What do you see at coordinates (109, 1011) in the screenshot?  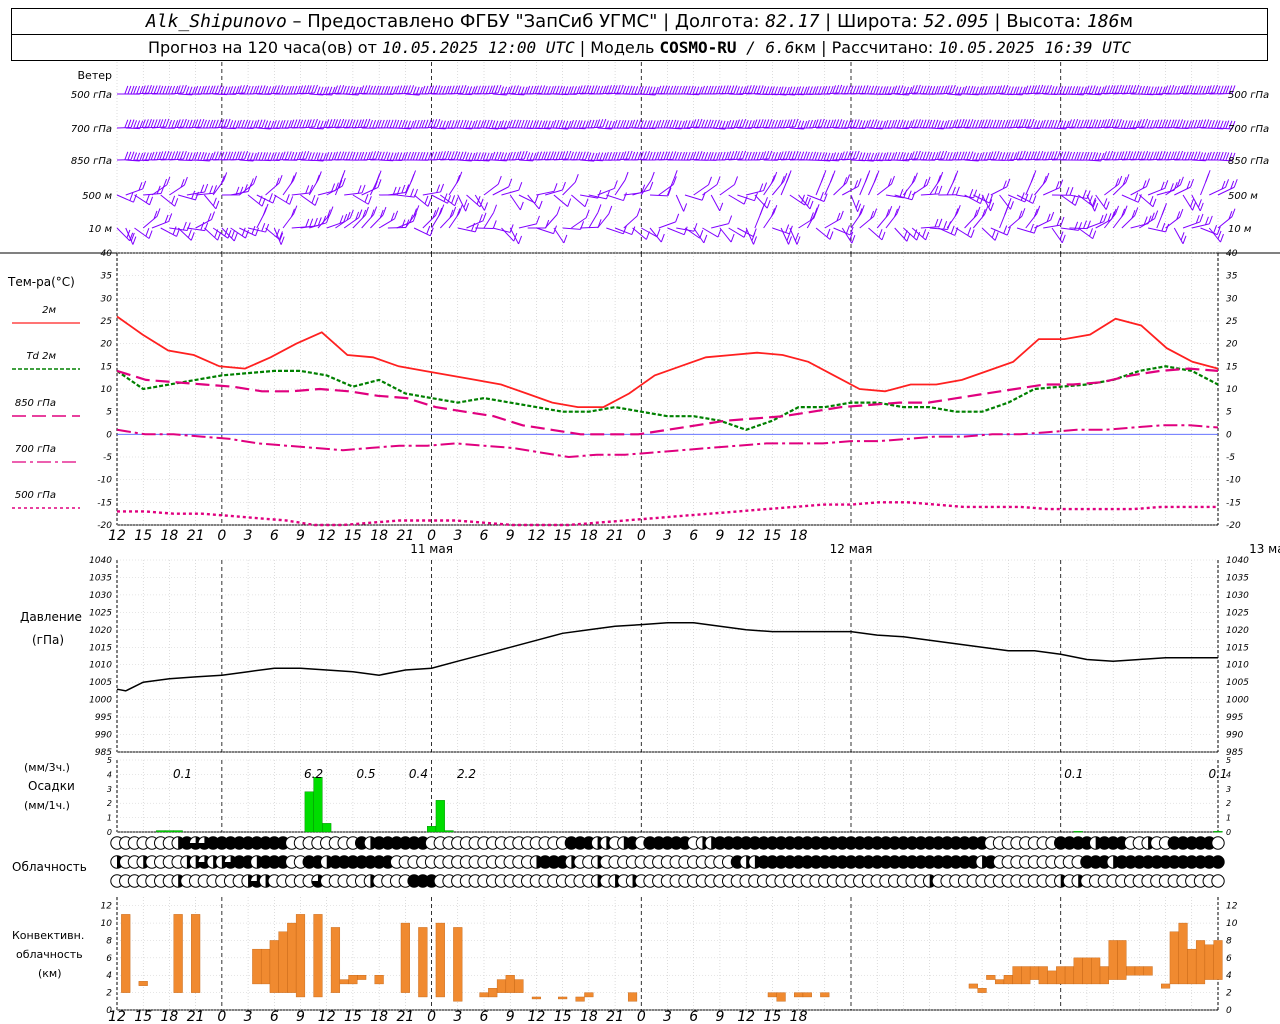 I see `conv-tick-label: 0` at bounding box center [109, 1011].